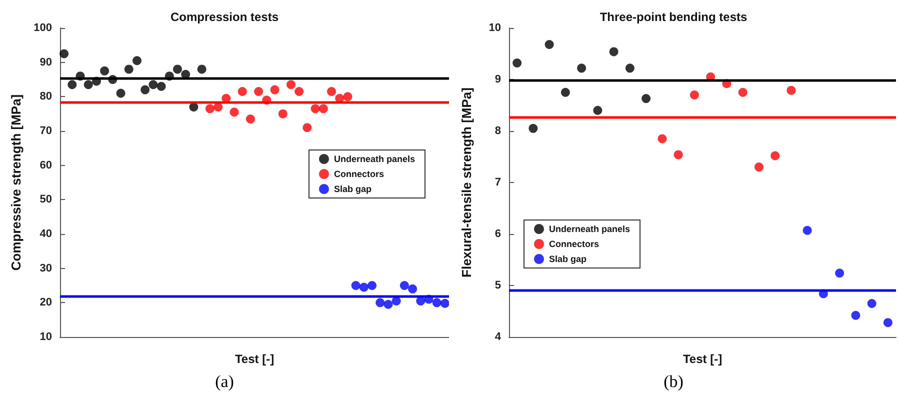  Describe the element at coordinates (466, 183) in the screenshot. I see `y-axis-title: Flexural-tensile strength [MPa]` at that location.